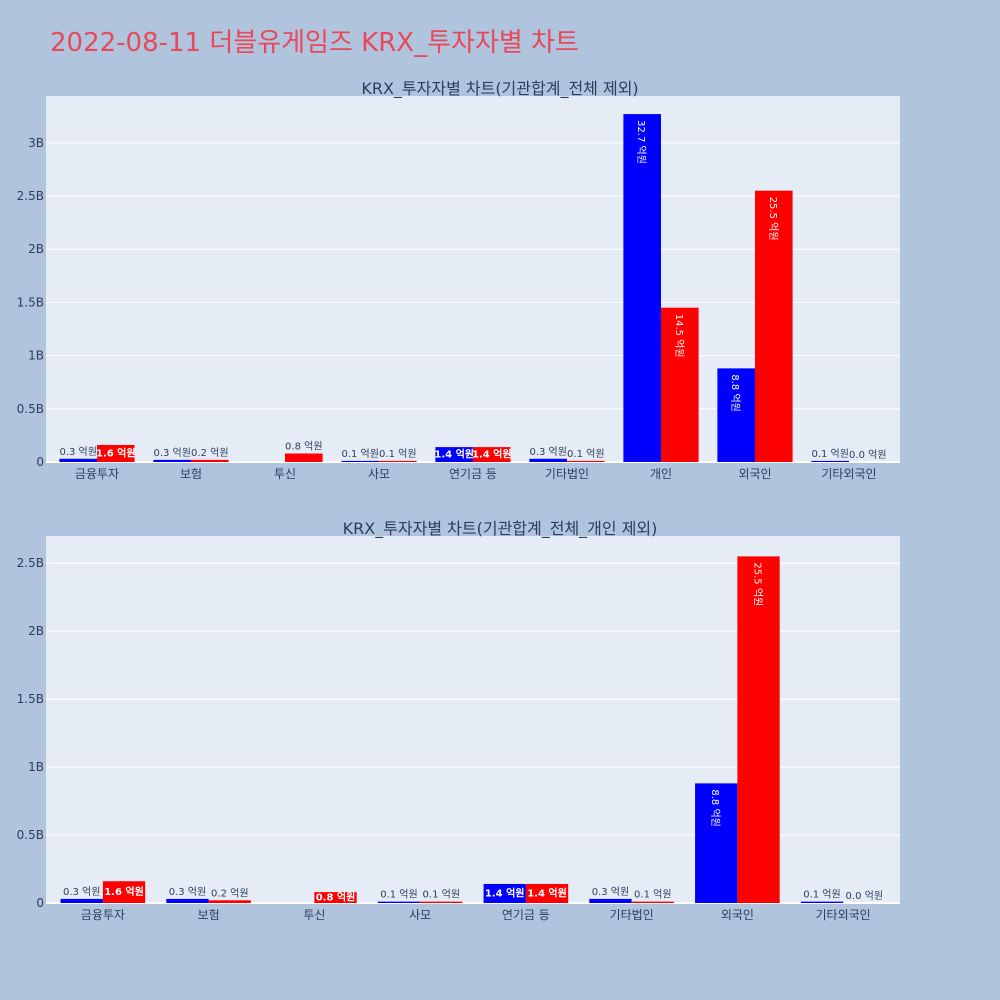  I want to click on chart-title: KRX_투자자별 차트(기관합계_전체_개인 제외), so click(500, 529).